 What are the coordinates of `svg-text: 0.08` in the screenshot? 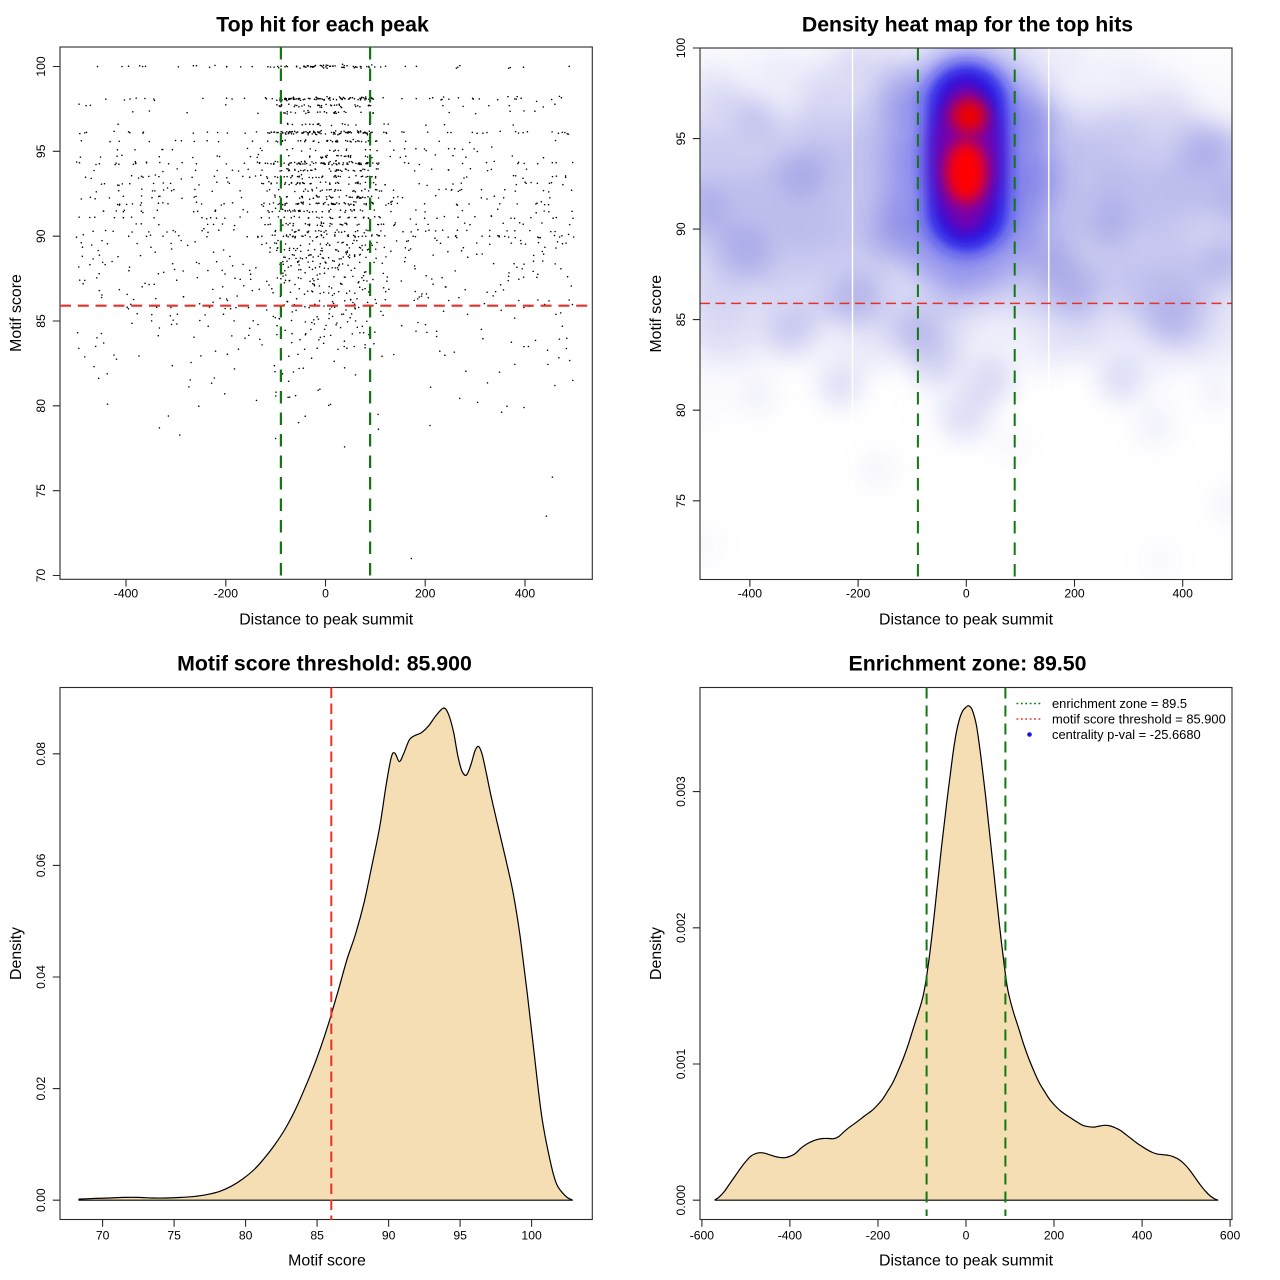 It's located at (41, 754).